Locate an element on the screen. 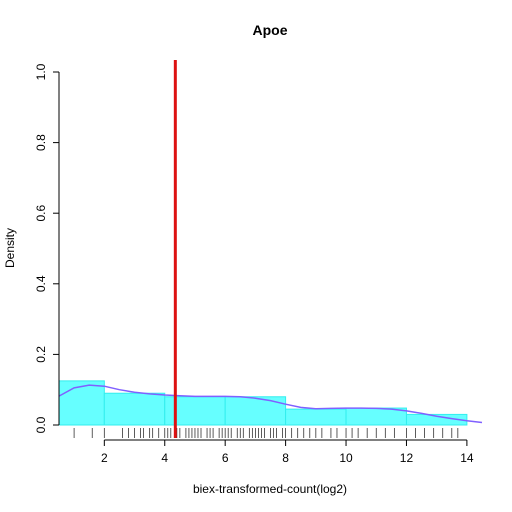 This screenshot has width=512, height=512. x-tick-label-1: 4 is located at coordinates (164, 458).